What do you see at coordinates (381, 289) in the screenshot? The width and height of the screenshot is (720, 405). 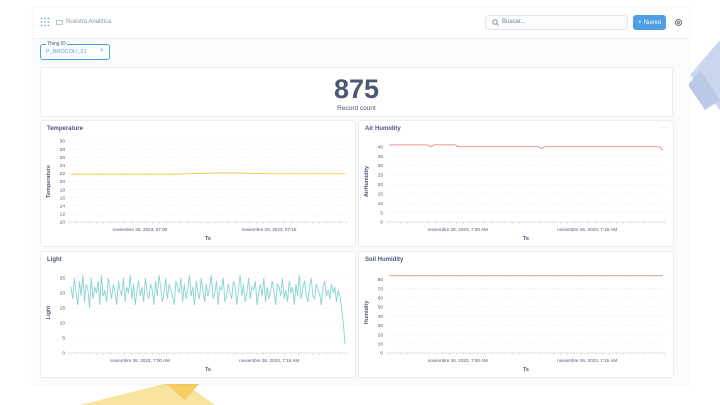 I see `y-tick-label: 70` at bounding box center [381, 289].